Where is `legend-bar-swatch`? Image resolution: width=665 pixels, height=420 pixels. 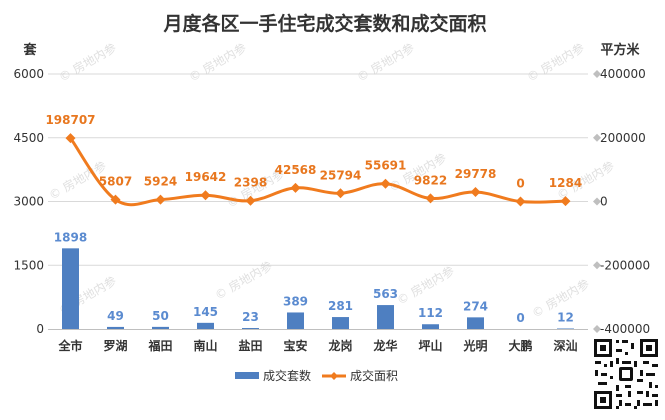
legend-bar-swatch is located at coordinates (247, 375).